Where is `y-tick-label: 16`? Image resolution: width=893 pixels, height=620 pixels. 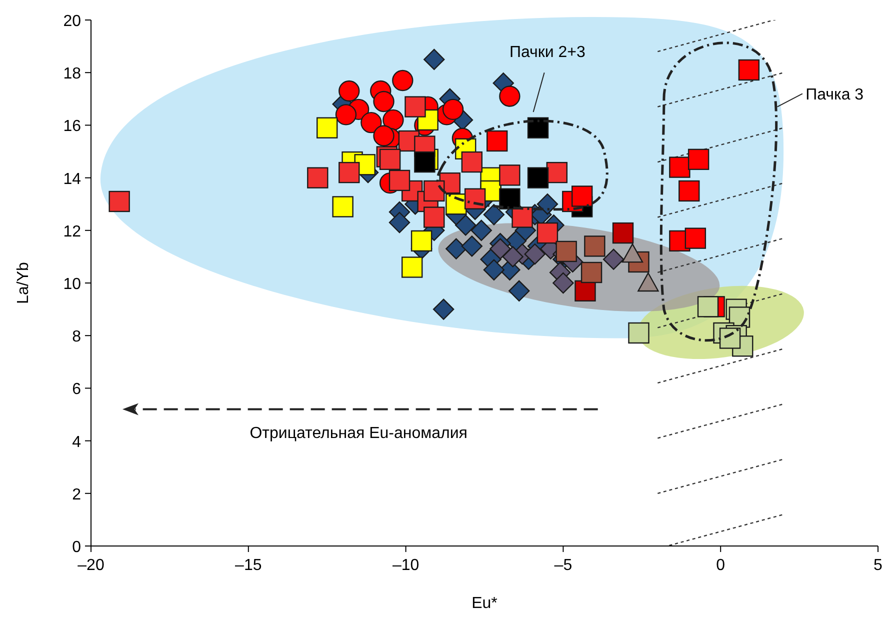
y-tick-label: 16 is located at coordinates (72, 127).